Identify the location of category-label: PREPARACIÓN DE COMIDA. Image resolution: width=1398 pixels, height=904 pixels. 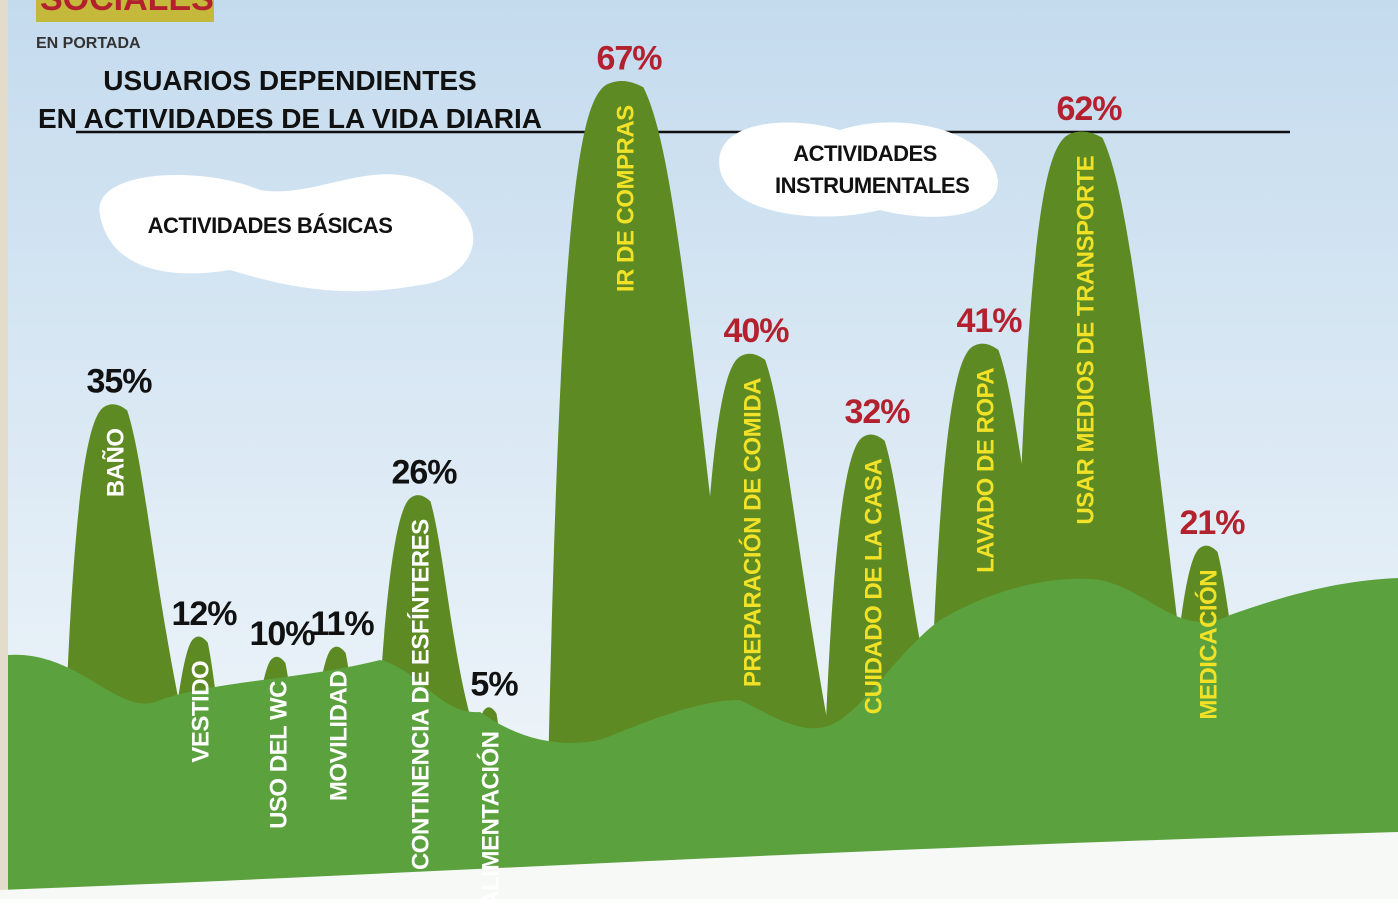
(752, 532).